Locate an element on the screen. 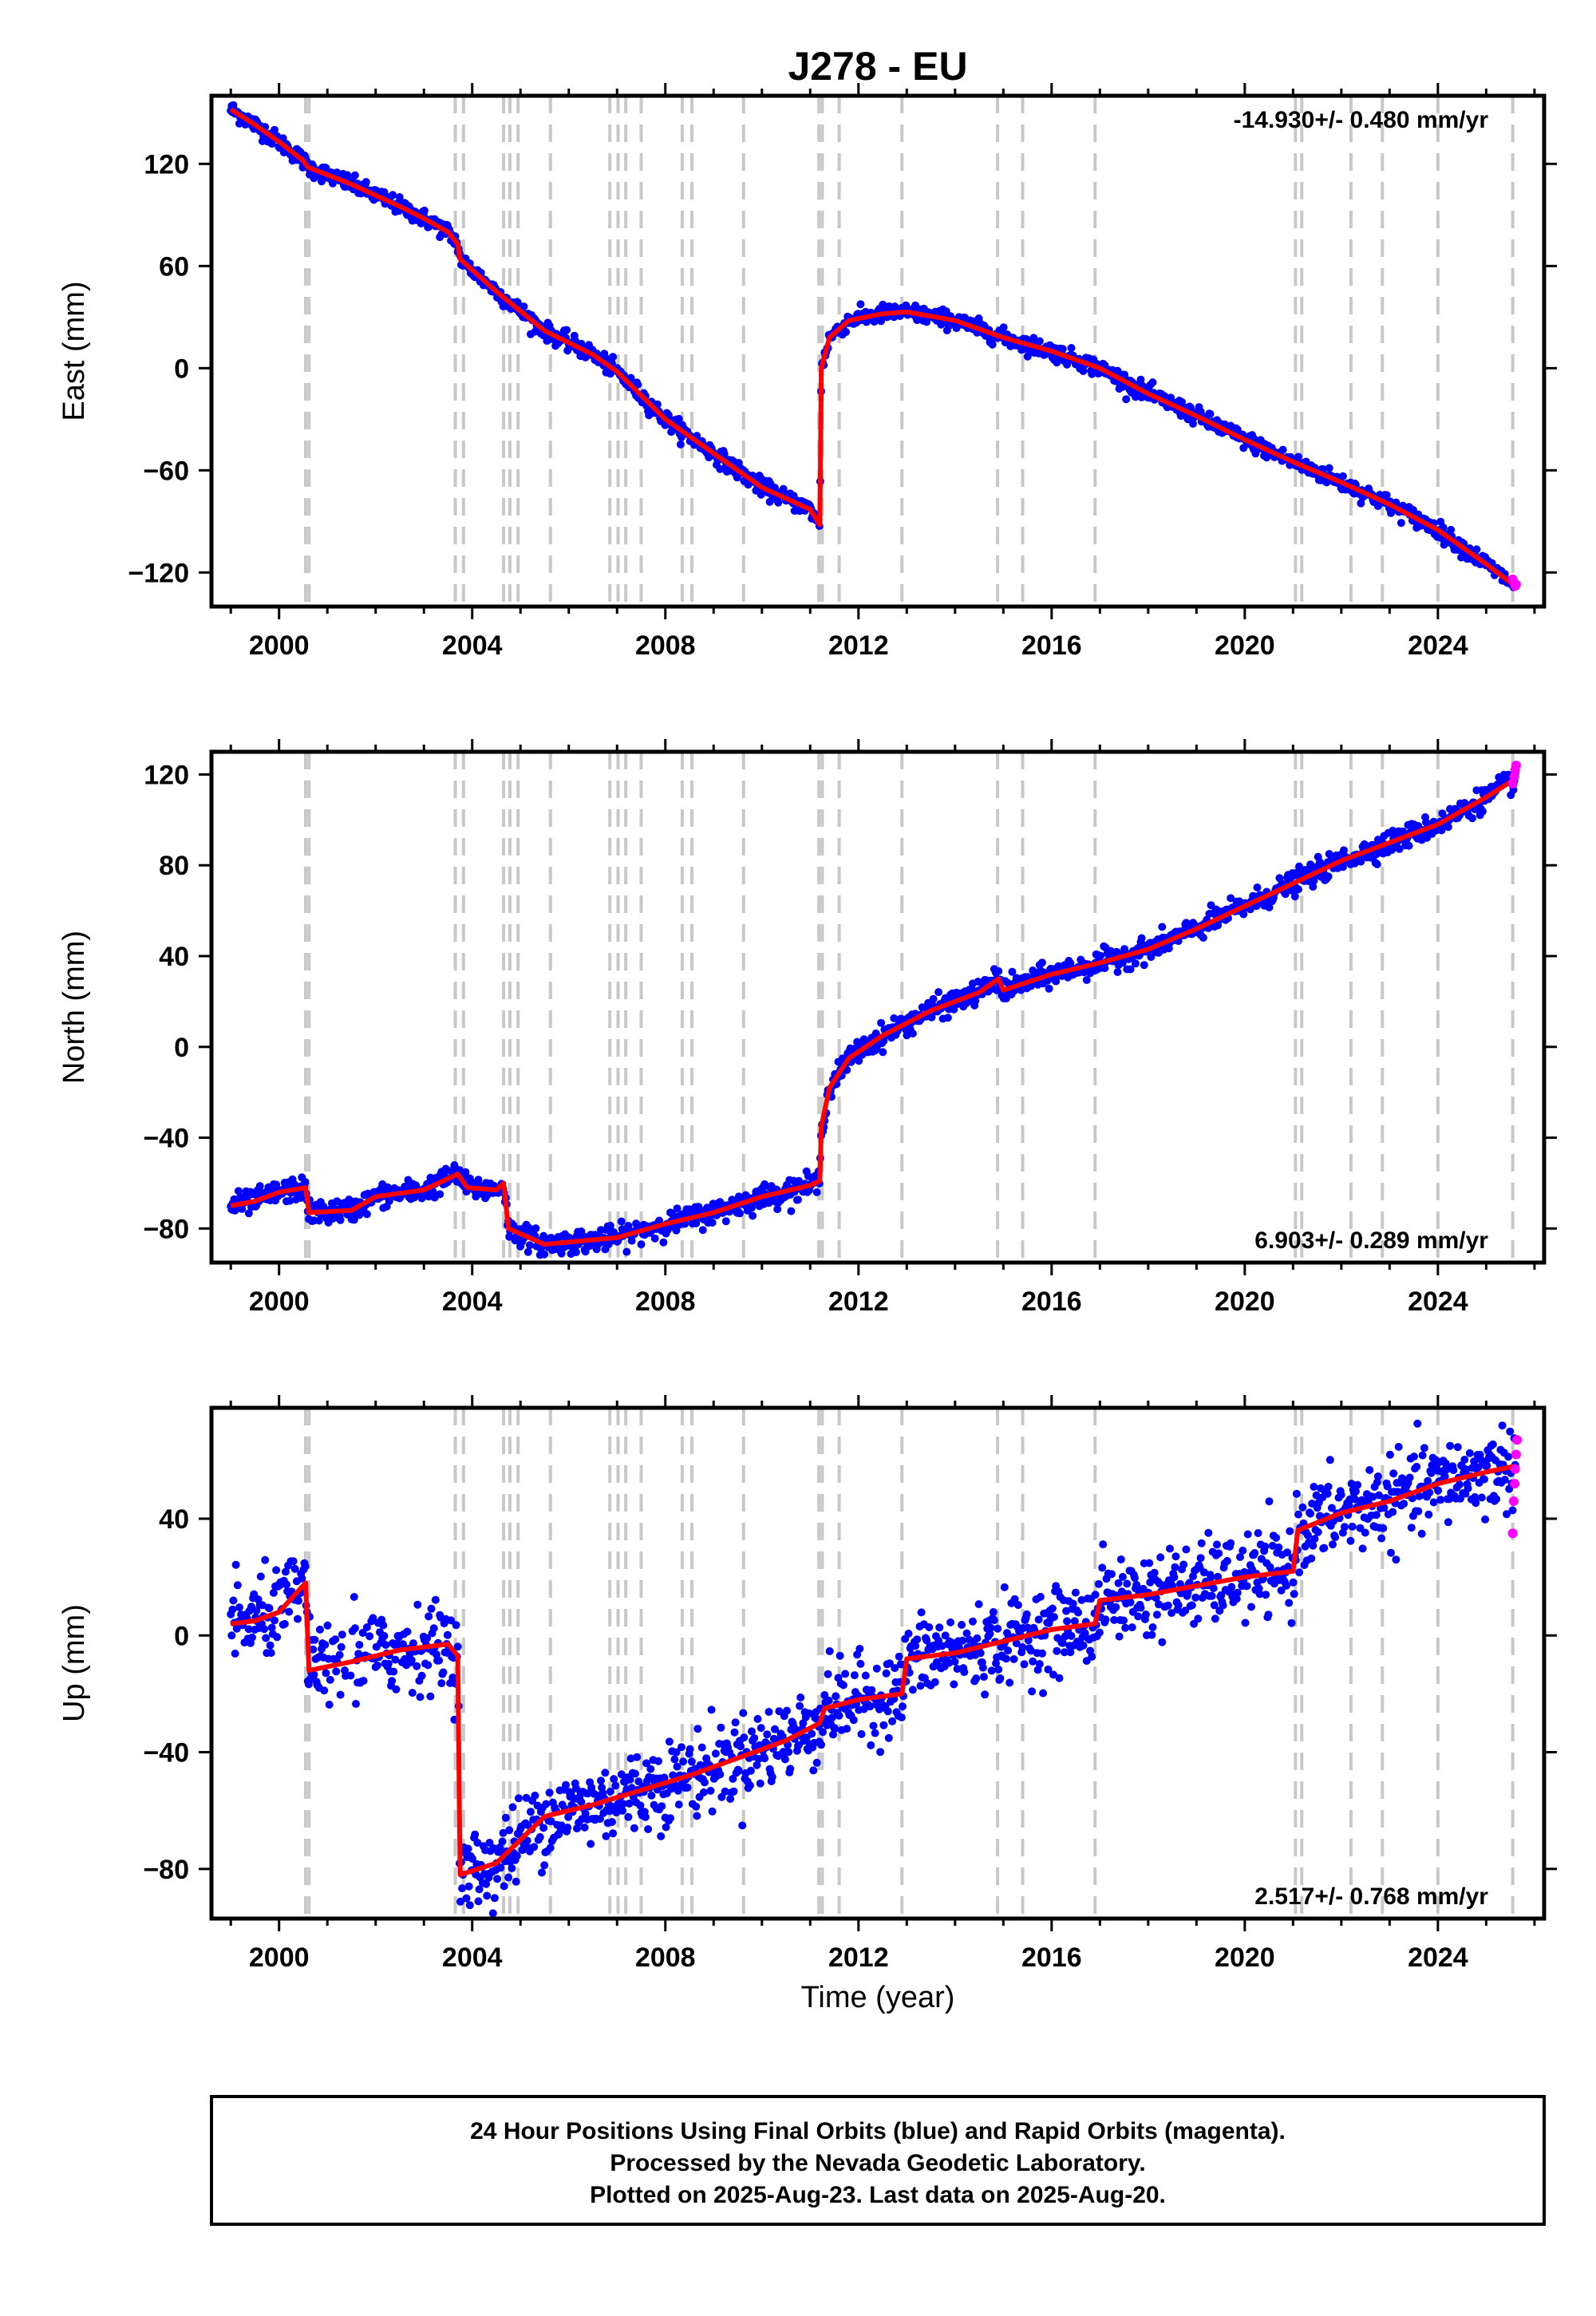  rapid-orbit-points is located at coordinates (1515, 1487).